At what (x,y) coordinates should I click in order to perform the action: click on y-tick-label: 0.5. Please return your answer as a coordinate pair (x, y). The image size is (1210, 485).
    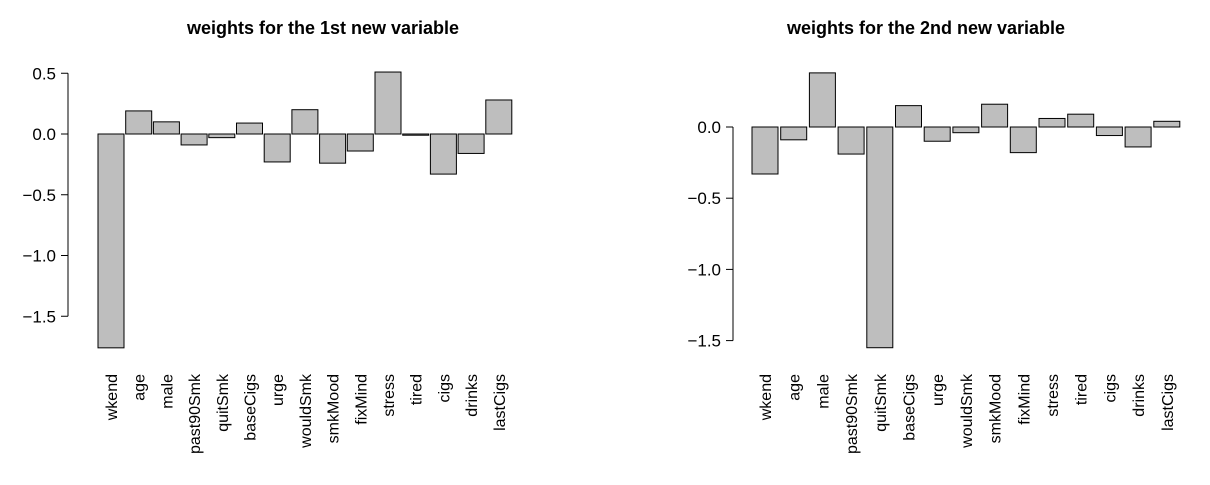
    Looking at the image, I should click on (44, 73).